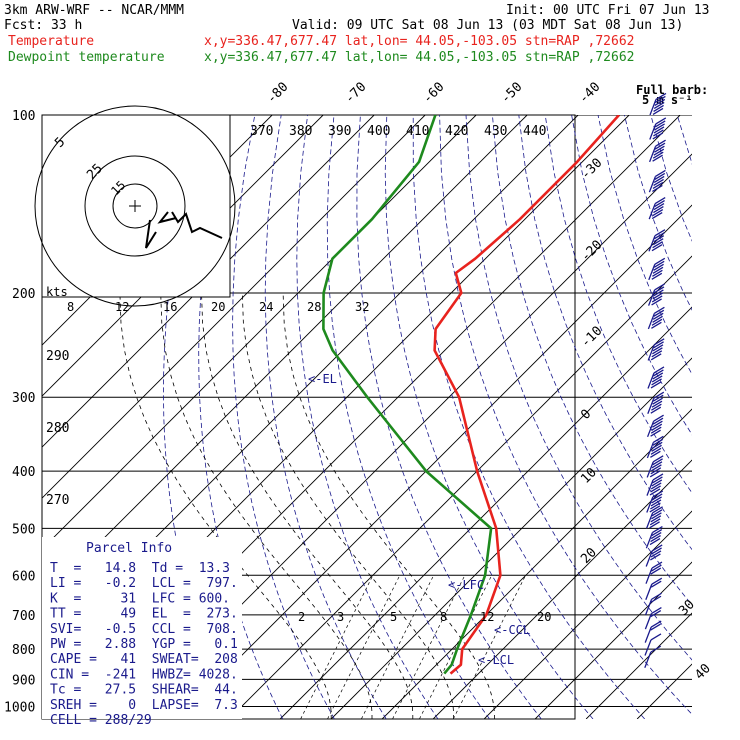  Describe the element at coordinates (339, 131) in the screenshot. I see `theta-label: 390` at that location.